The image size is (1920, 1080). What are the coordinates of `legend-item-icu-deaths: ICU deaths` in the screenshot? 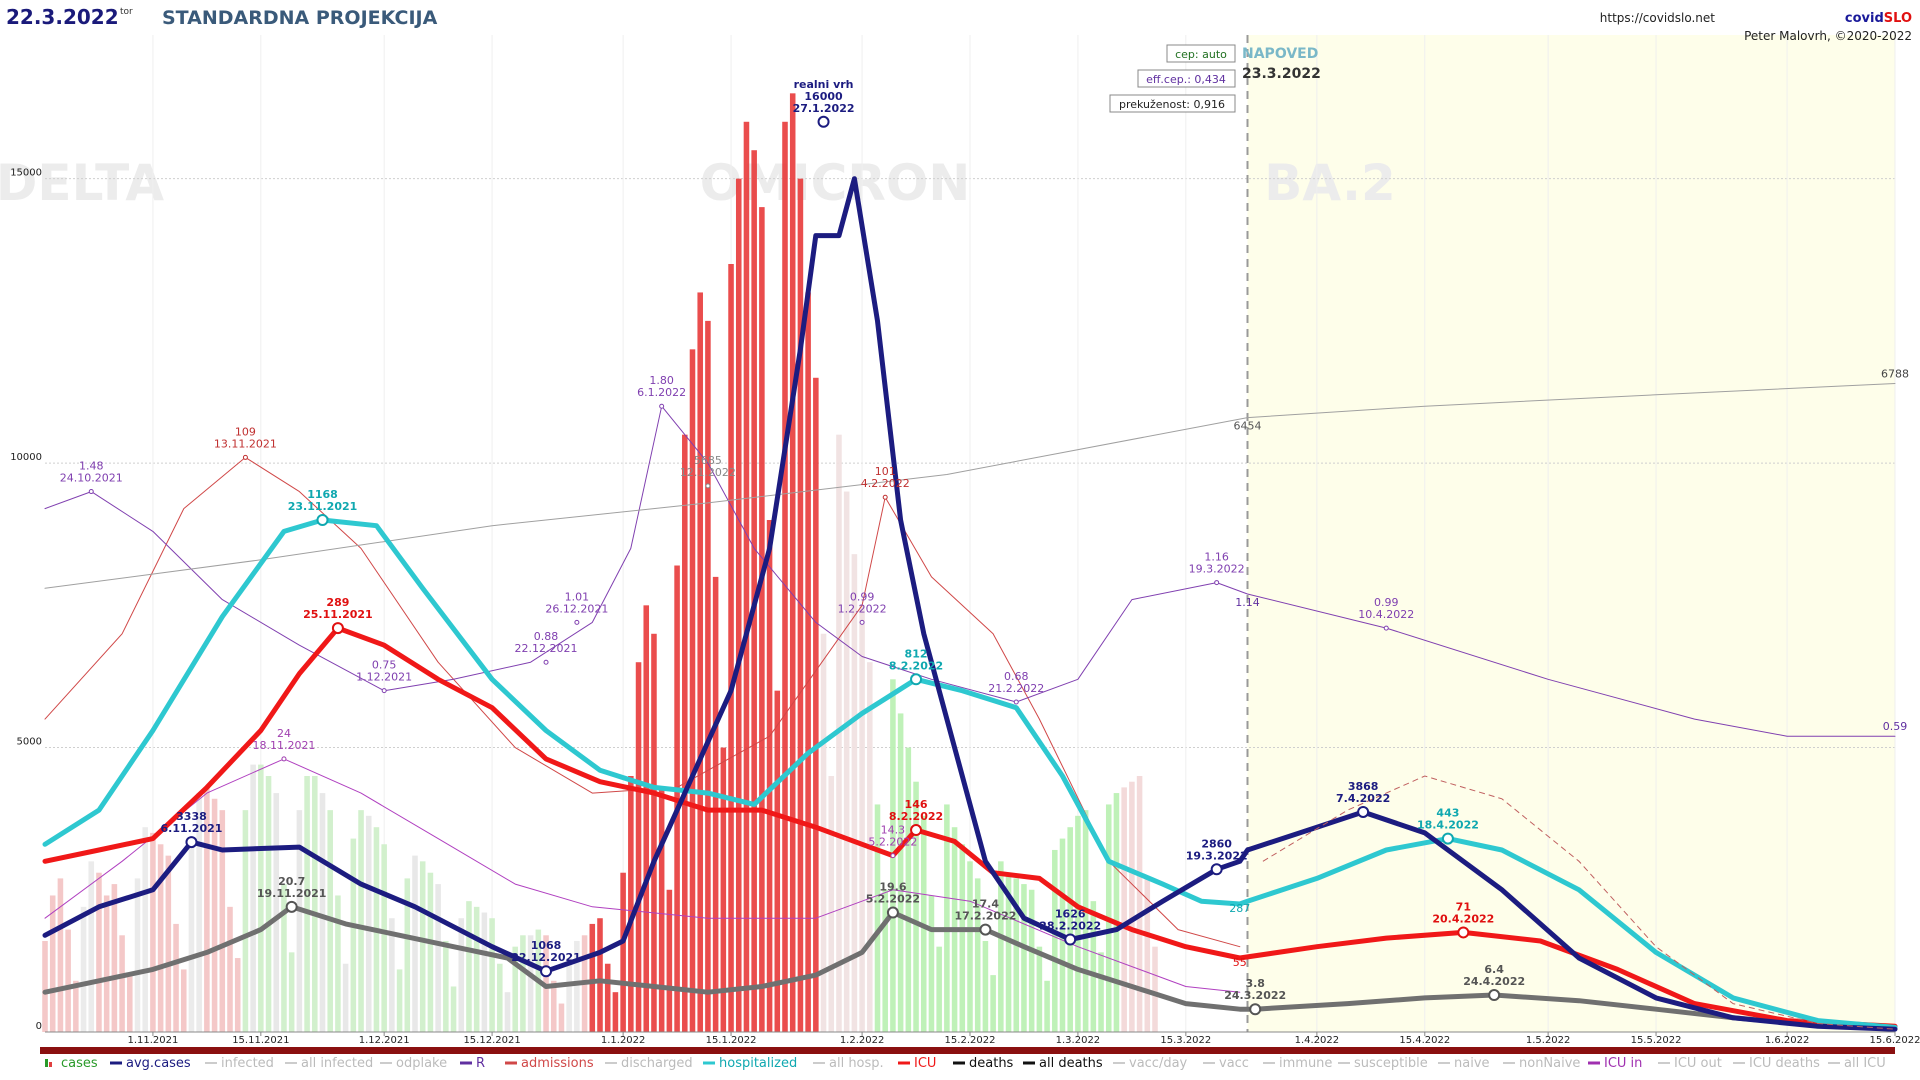 It's located at (1776, 1063).